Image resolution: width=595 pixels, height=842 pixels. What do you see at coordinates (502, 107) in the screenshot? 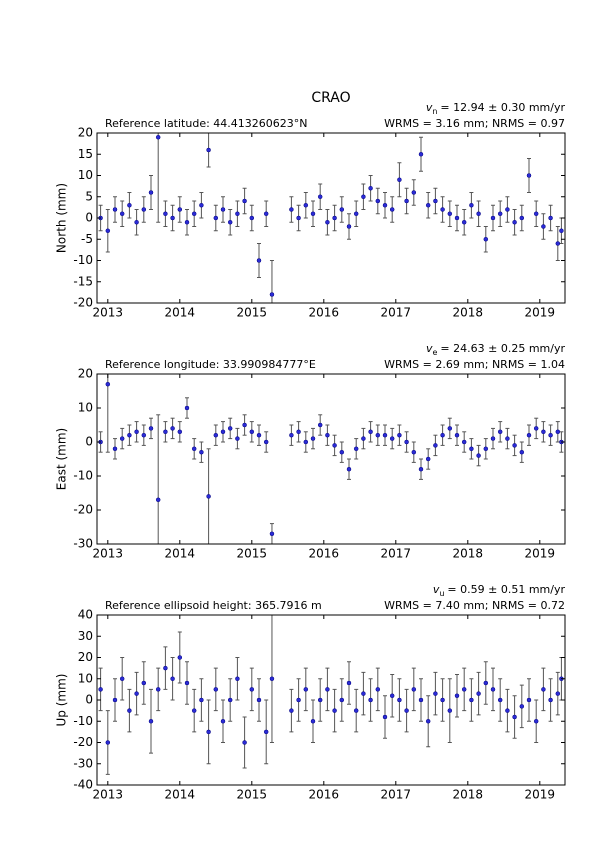
I see `velocity-text: = 12.94 ± 0.30 mm/yr` at bounding box center [502, 107].